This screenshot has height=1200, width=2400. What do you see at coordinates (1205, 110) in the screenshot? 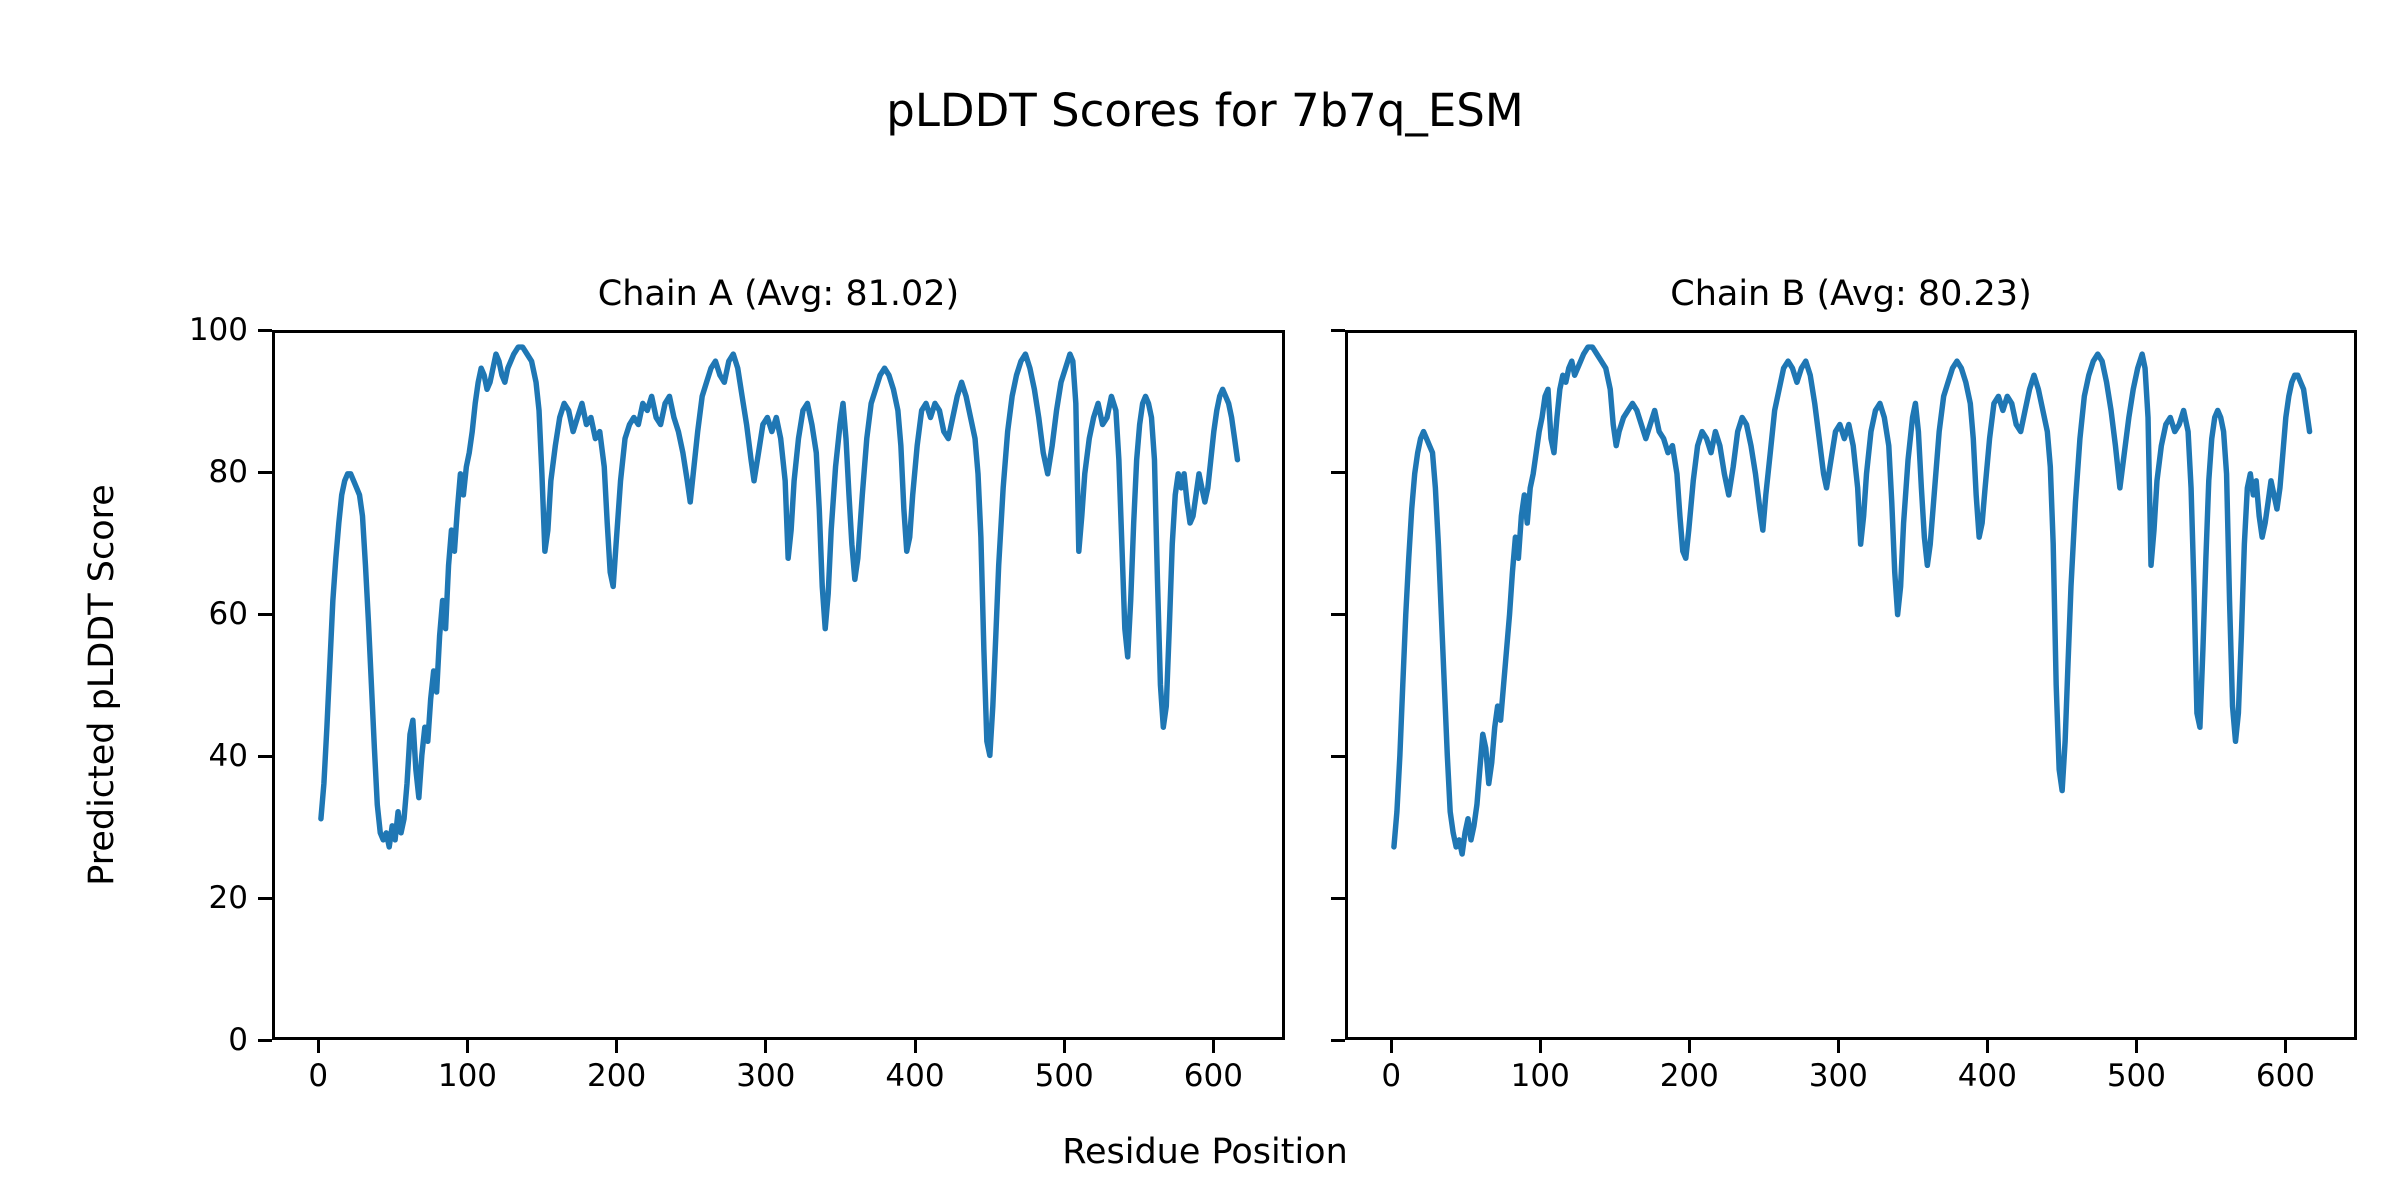
I see `figure-title: pLDDT Scores for 7b7q_ESM` at bounding box center [1205, 110].